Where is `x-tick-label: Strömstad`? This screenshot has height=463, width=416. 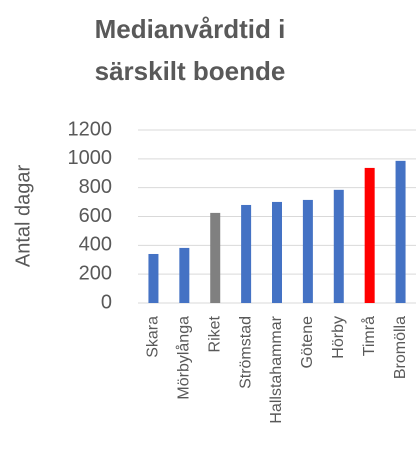 x-tick-label: Strömstad is located at coordinates (245, 352).